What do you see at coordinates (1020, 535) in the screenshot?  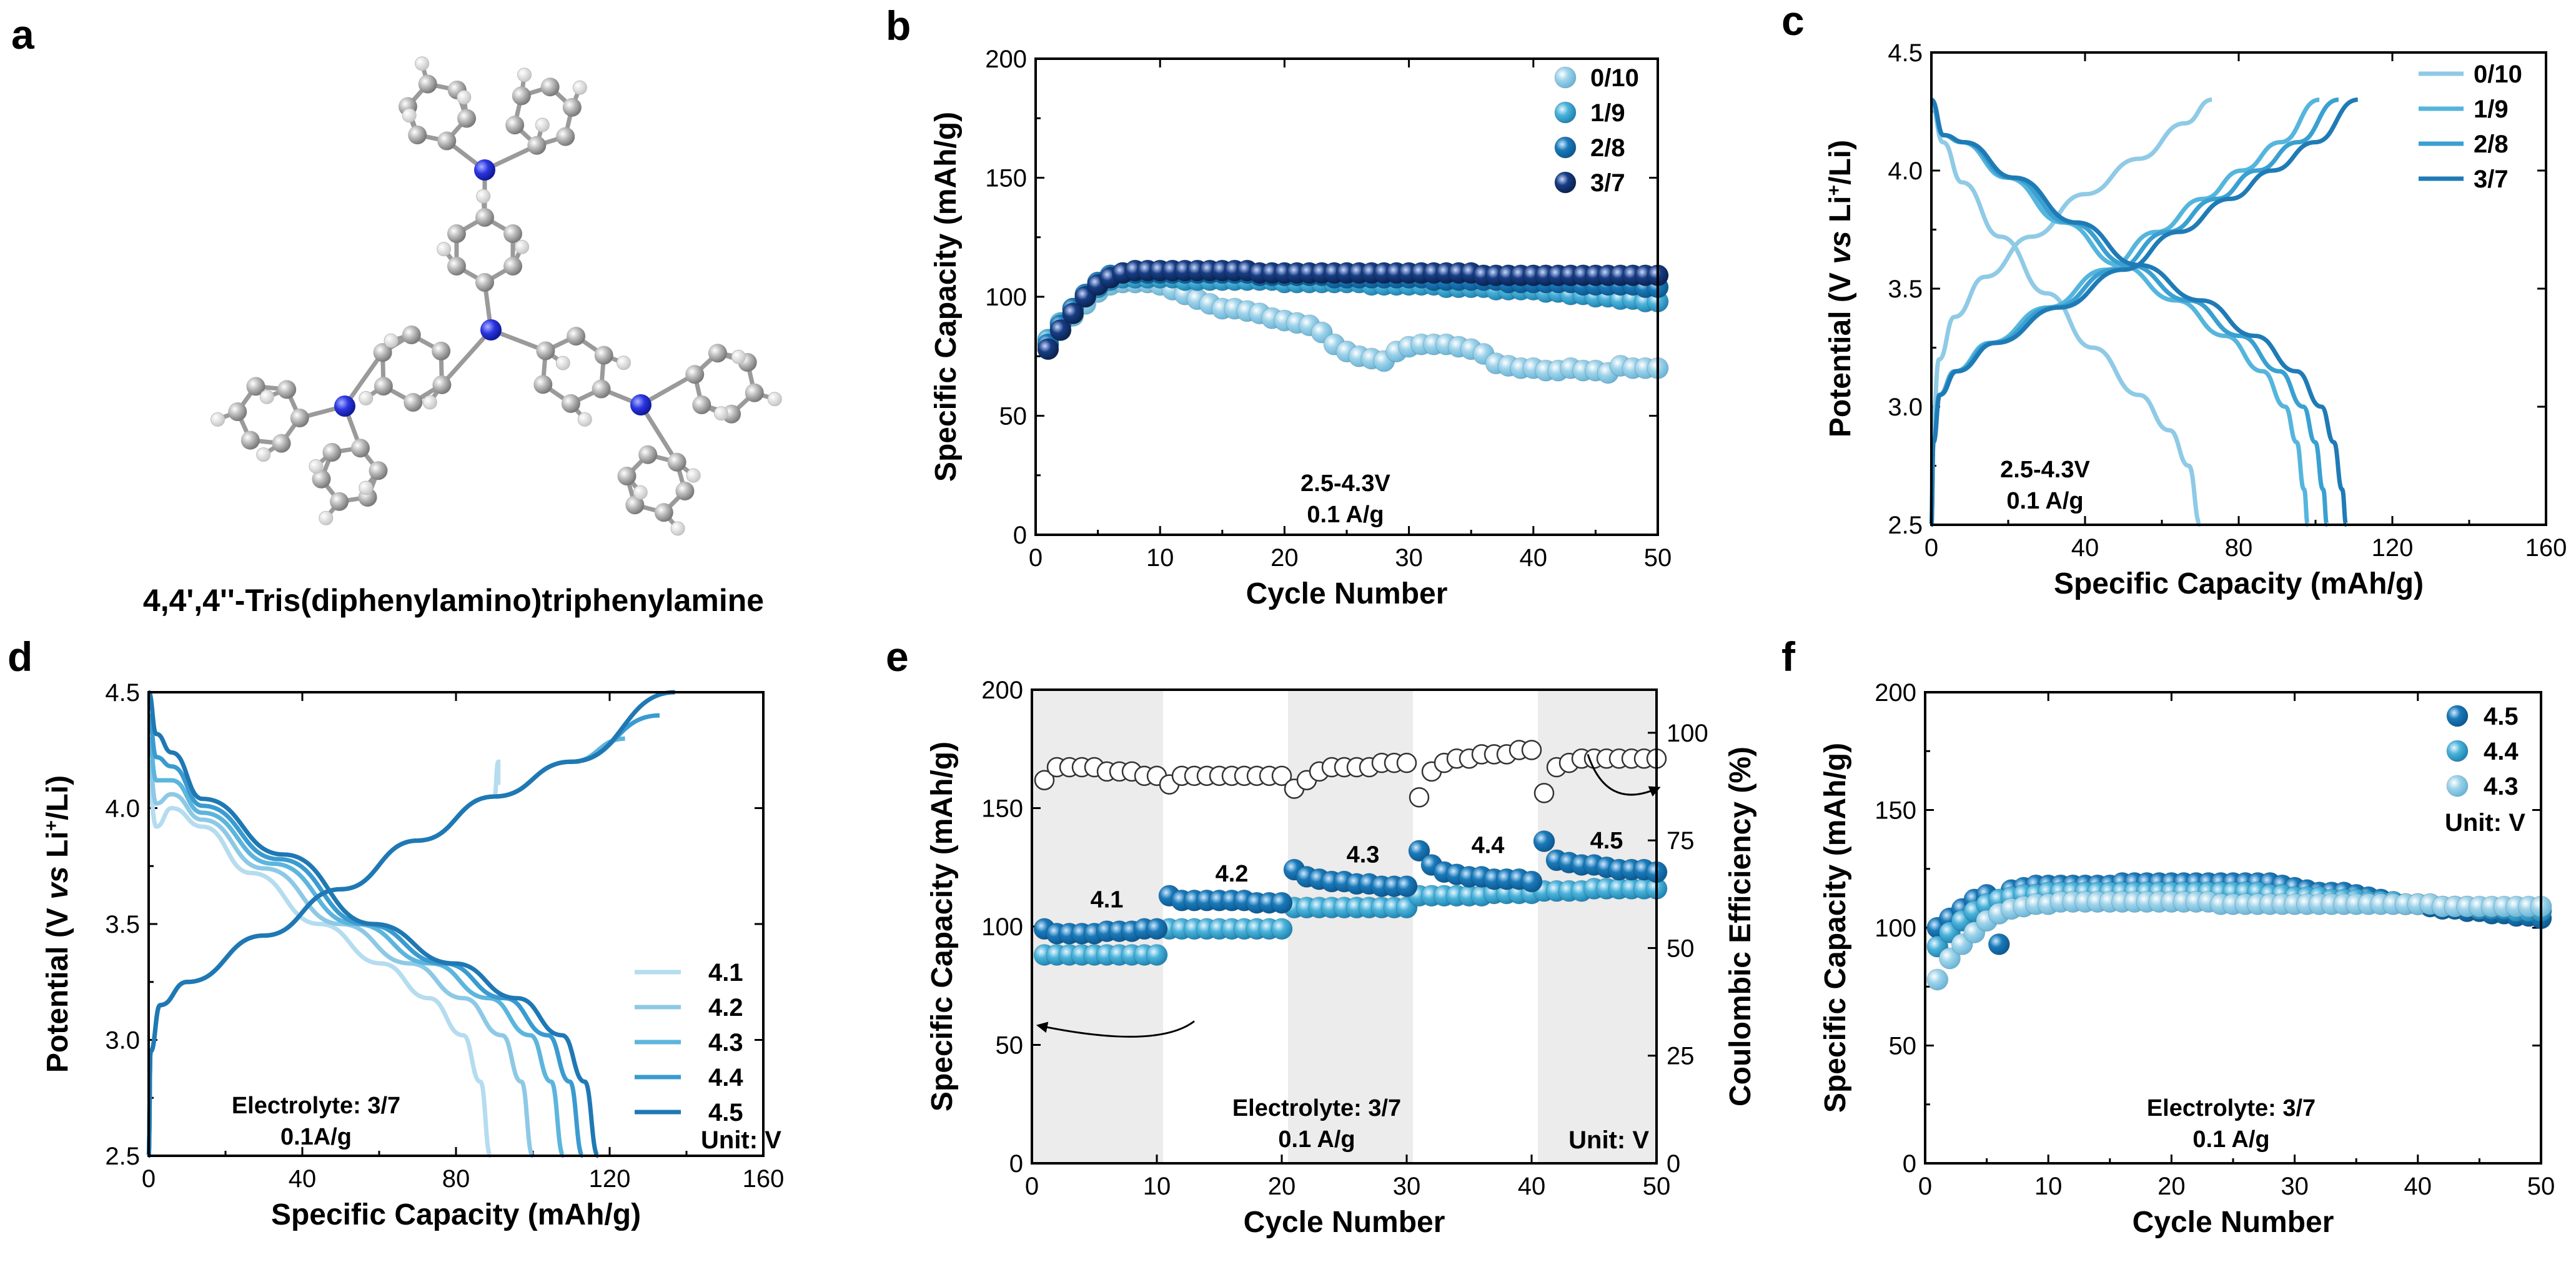 I see `y-tick-label: 0` at bounding box center [1020, 535].